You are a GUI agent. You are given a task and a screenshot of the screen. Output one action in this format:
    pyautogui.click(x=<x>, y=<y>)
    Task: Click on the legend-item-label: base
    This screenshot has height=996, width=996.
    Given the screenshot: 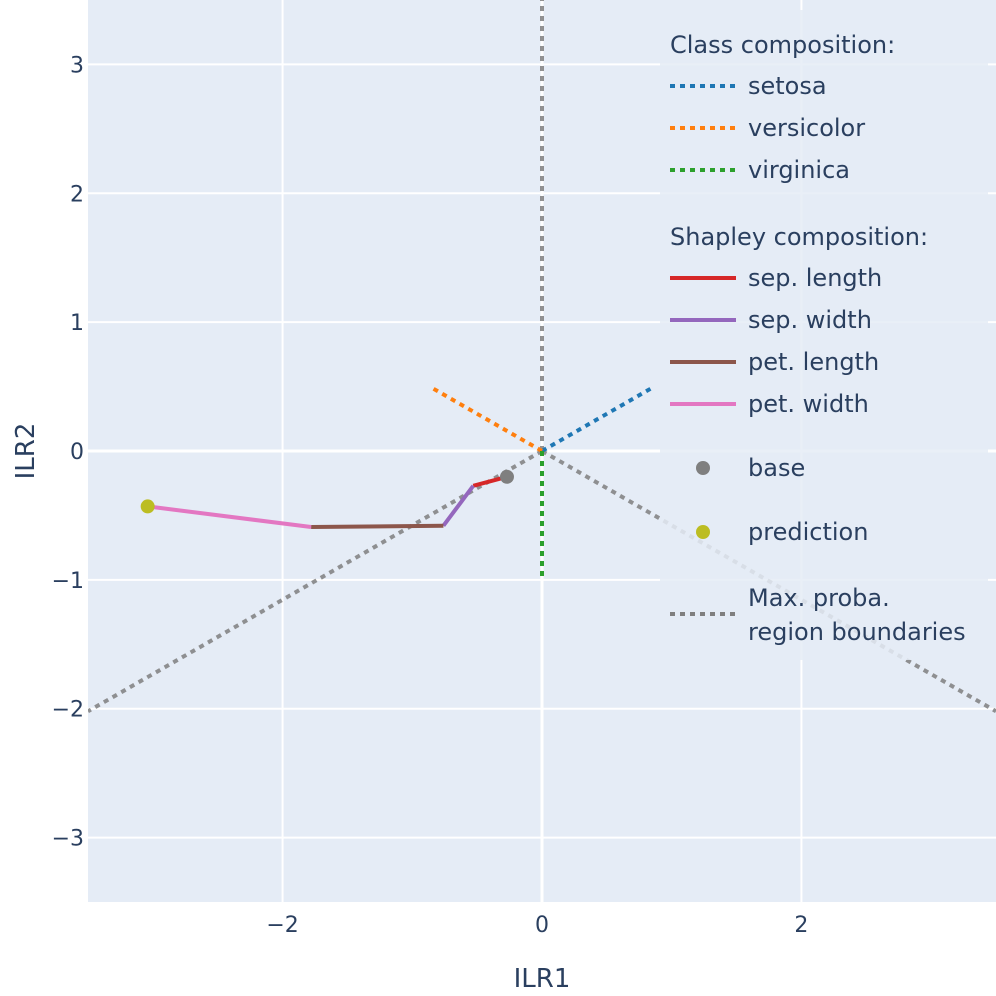 What is the action you would take?
    pyautogui.click(x=776, y=468)
    